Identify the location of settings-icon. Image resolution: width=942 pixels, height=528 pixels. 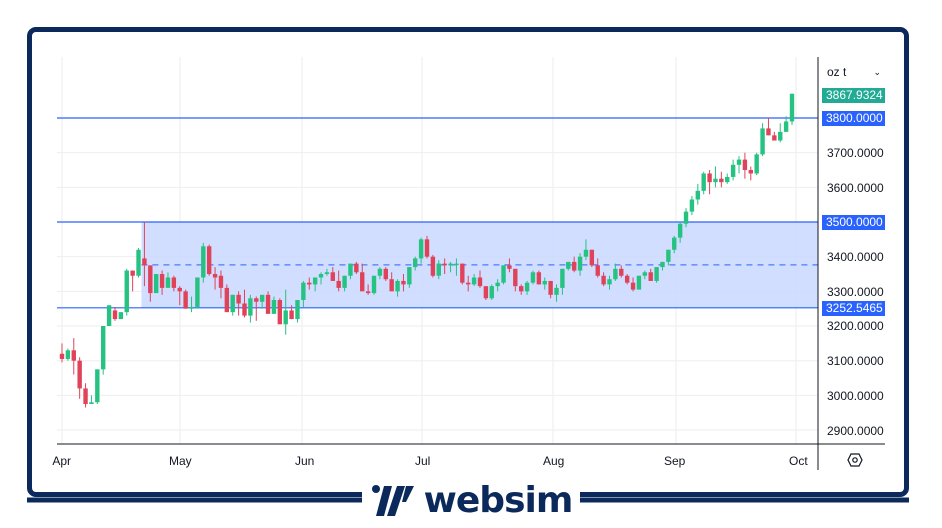
(855, 460).